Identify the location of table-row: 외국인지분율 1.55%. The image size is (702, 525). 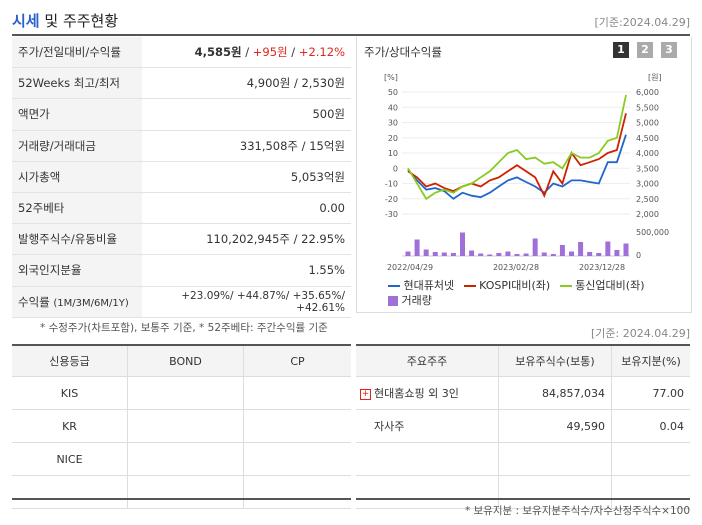
(181, 270).